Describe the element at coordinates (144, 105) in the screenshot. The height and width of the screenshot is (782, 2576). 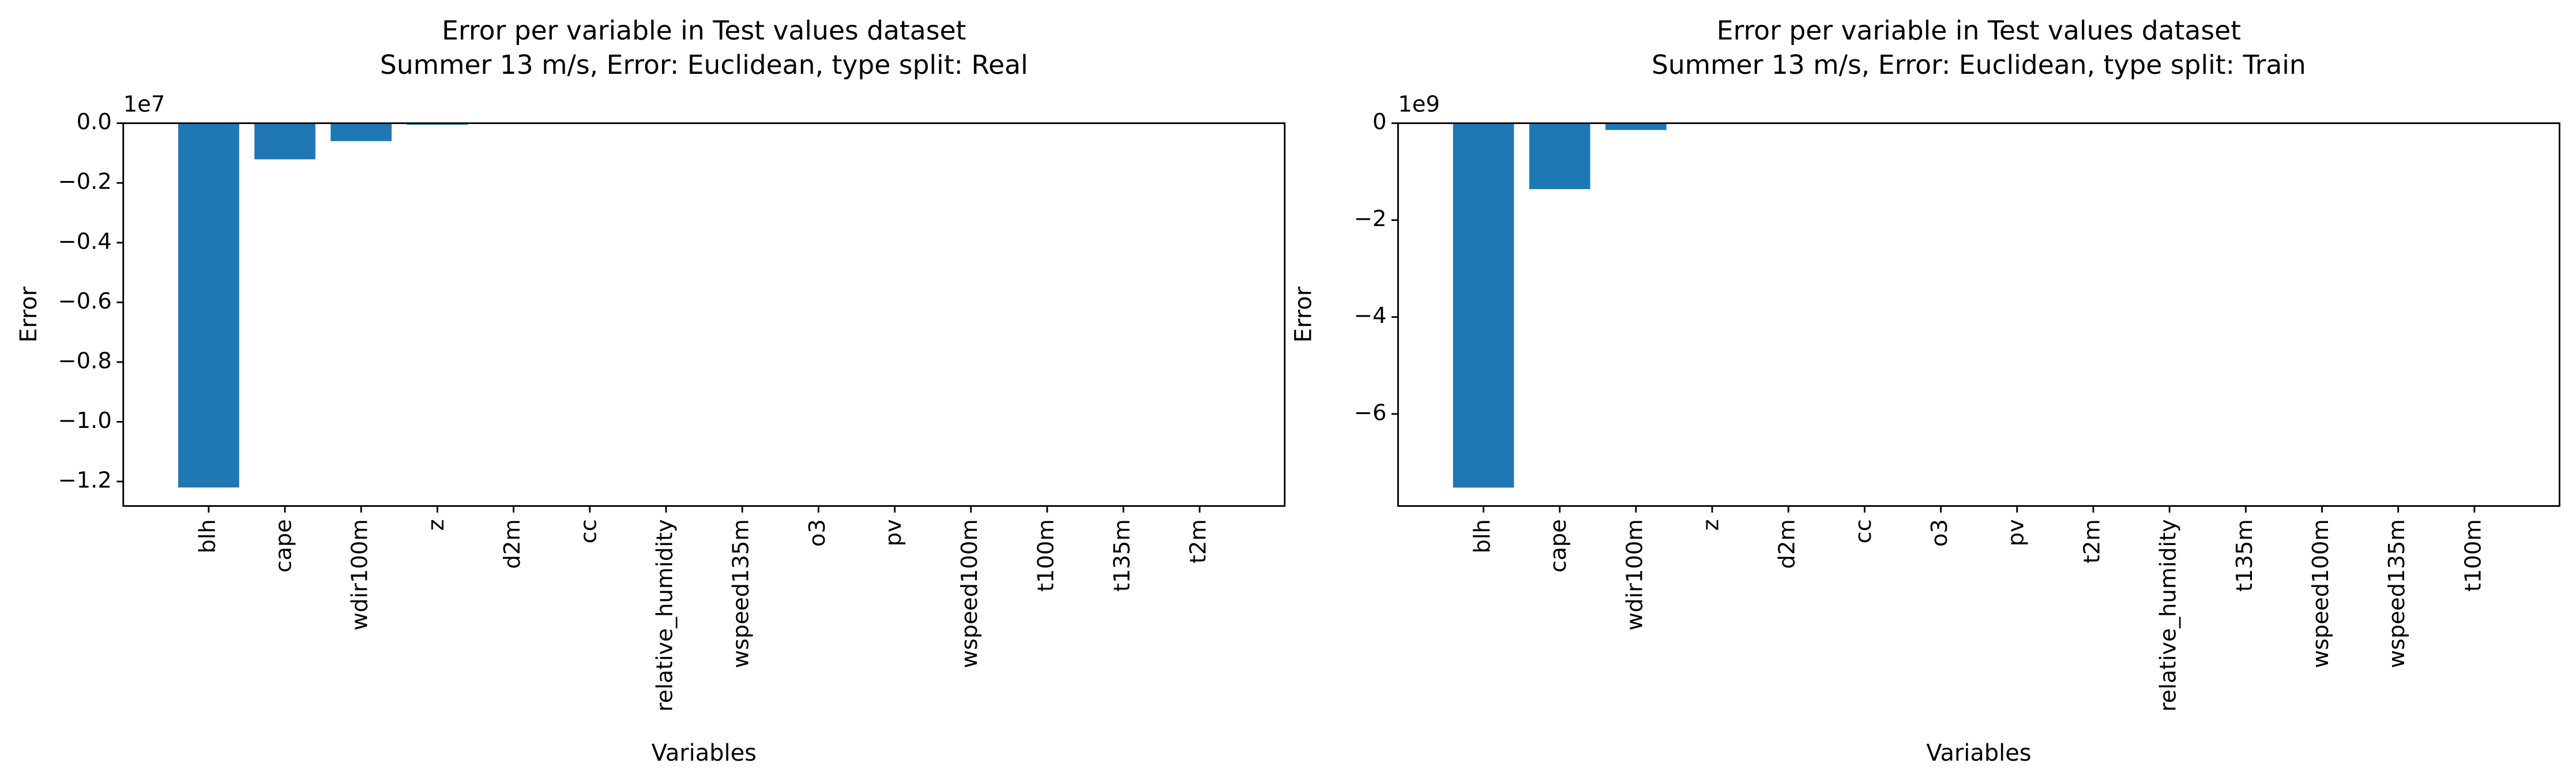
I see `axis-offset: 1e7` at that location.